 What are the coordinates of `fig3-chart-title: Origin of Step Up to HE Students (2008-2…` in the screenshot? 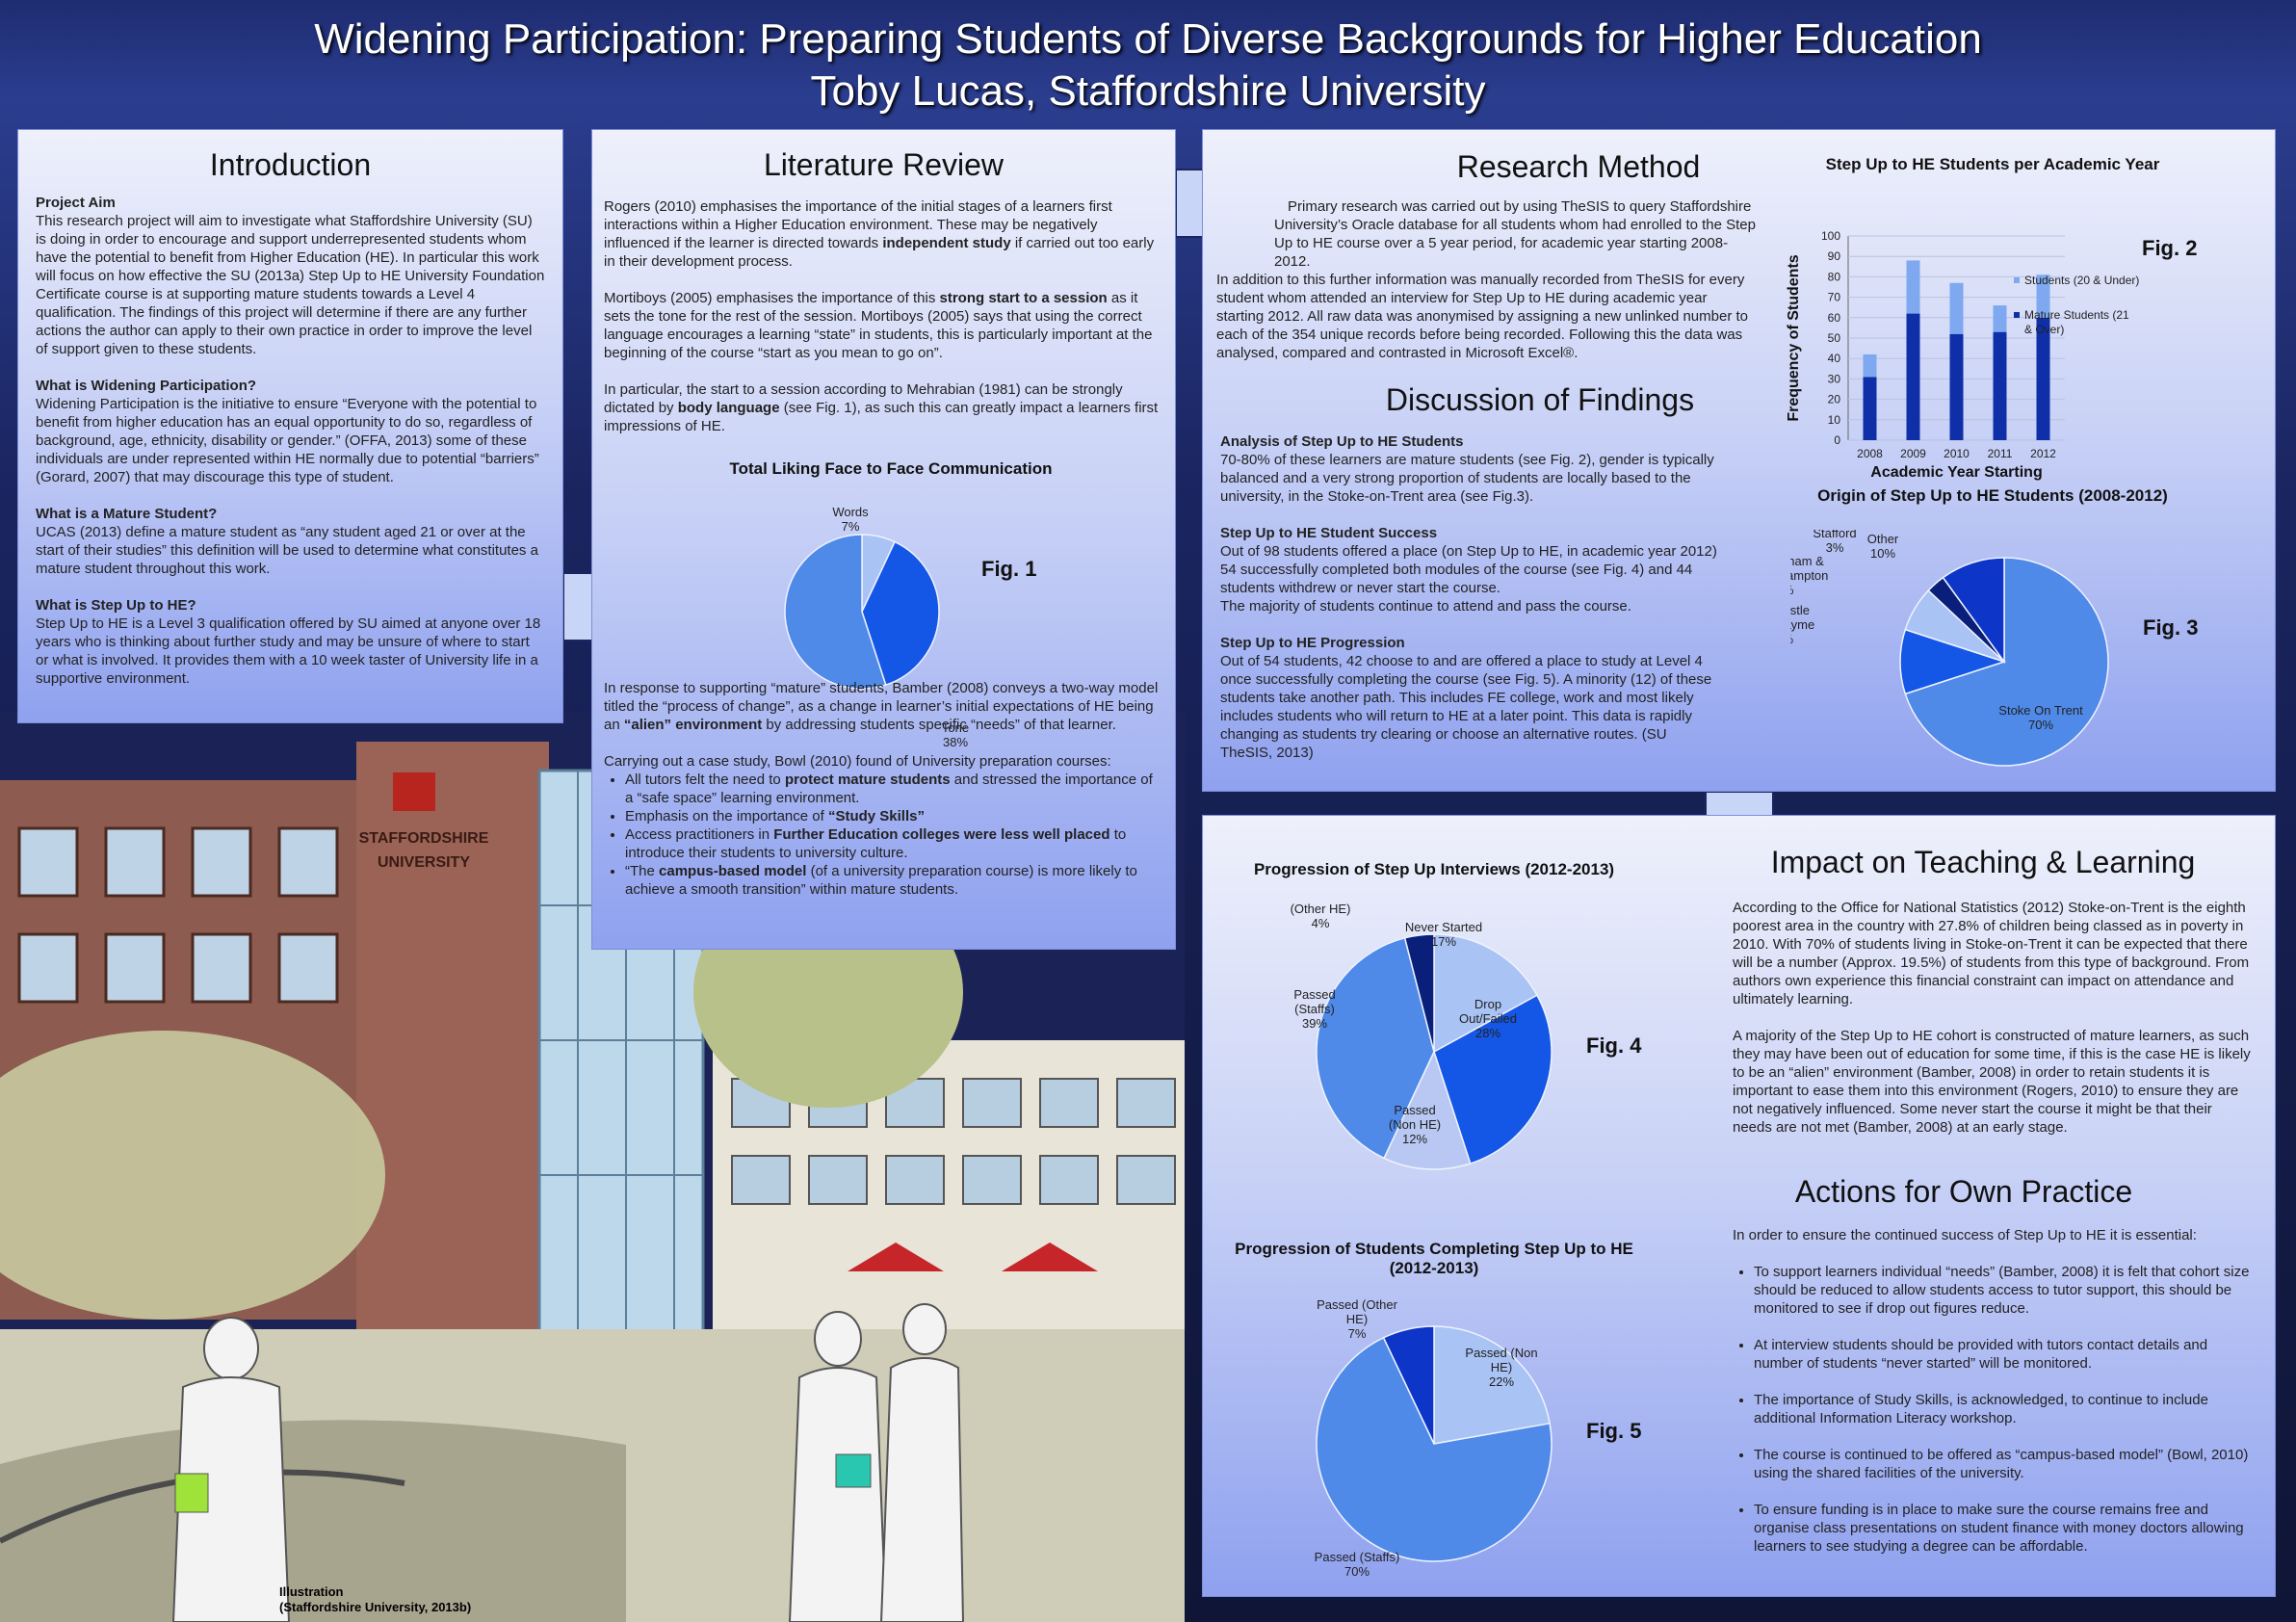 It's located at (1992, 495).